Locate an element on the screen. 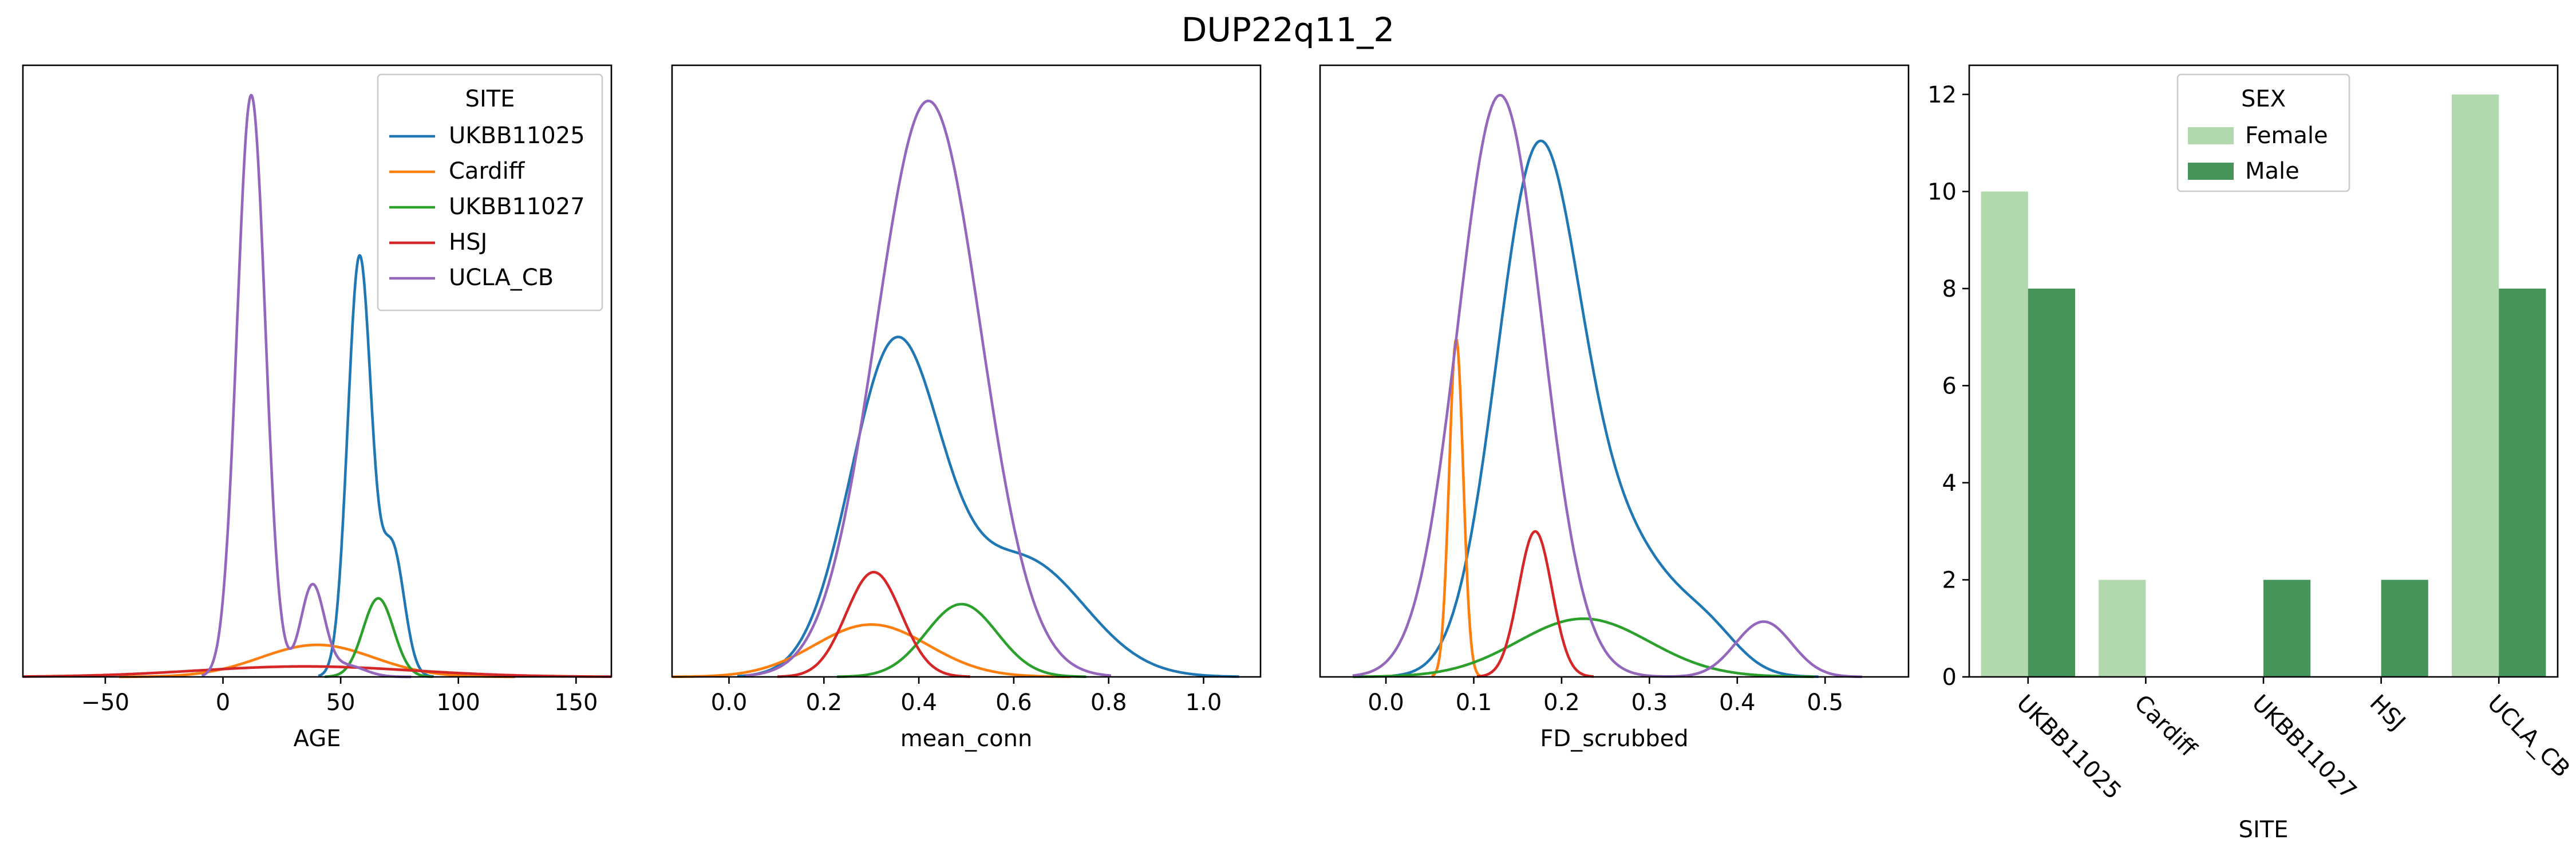 The height and width of the screenshot is (859, 2576). x-tick-label: −50 is located at coordinates (105, 702).